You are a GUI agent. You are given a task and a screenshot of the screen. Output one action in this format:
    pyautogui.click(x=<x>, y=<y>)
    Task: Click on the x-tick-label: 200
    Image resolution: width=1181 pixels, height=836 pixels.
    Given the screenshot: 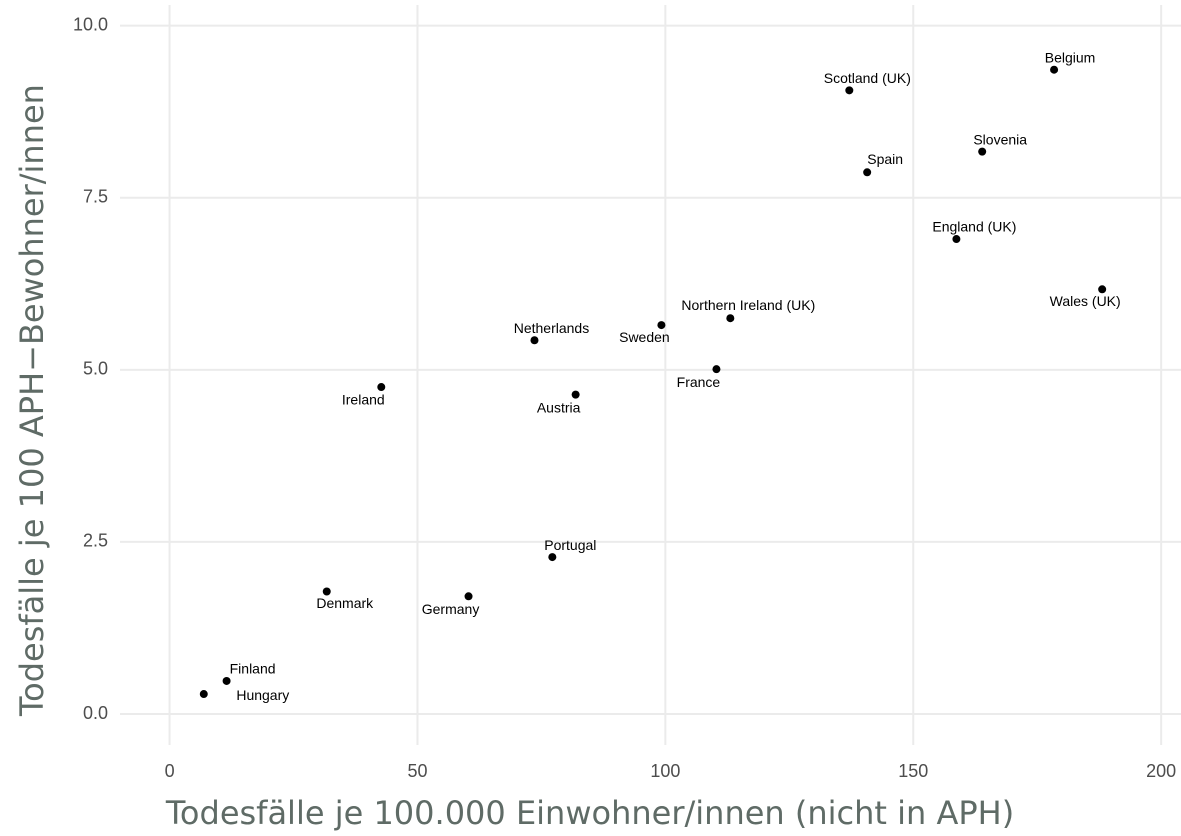 What is the action you would take?
    pyautogui.click(x=1161, y=771)
    